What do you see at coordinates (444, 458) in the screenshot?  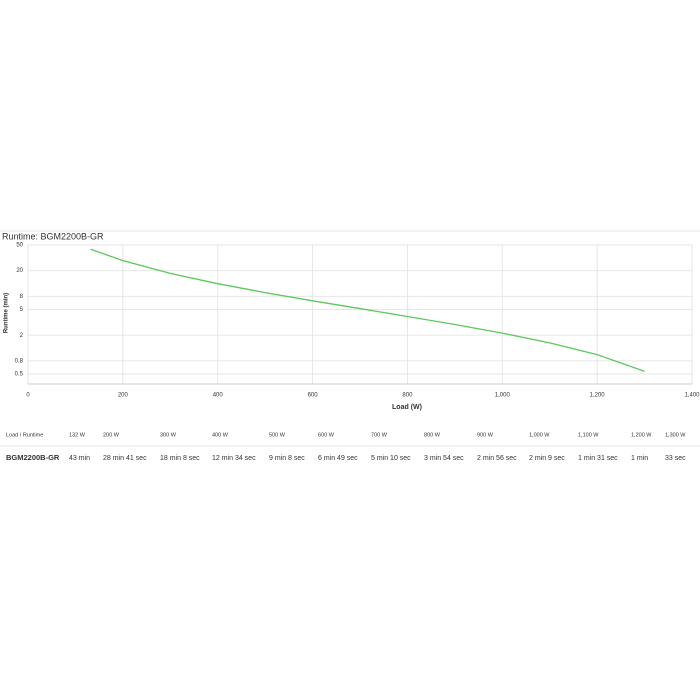 I see `table-cell: 3 min 54 sec` at bounding box center [444, 458].